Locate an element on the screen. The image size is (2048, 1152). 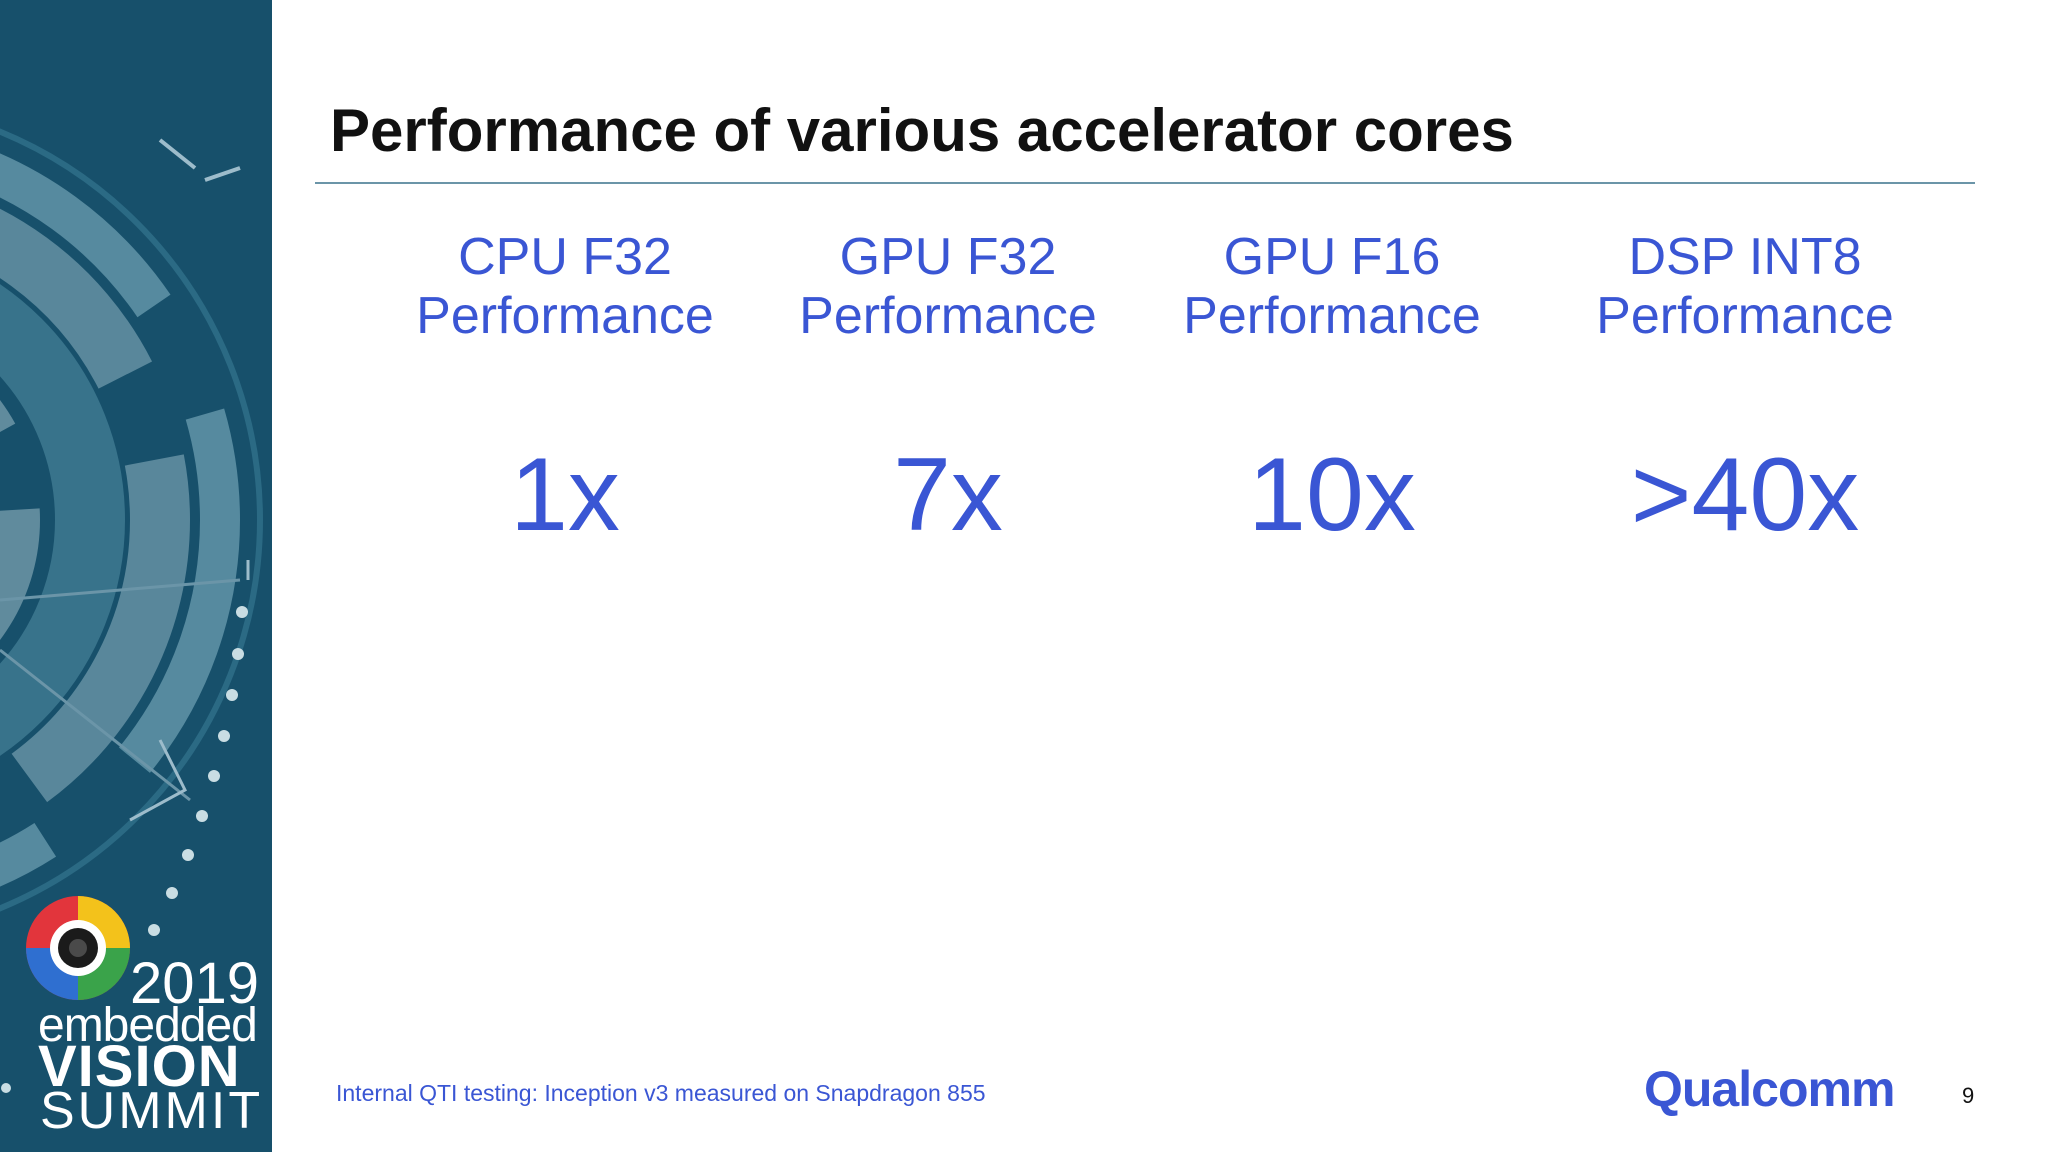
metric-column-gpu-f16: GPU F16 Performance 10x is located at coordinates (1332, 387).